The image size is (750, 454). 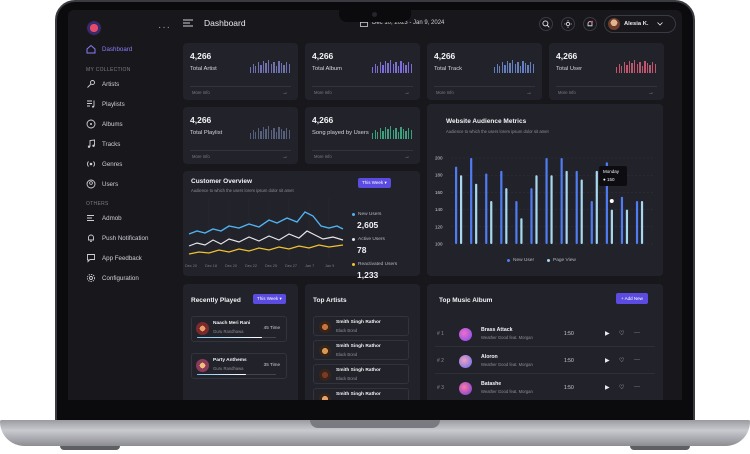 I want to click on legend-new-user: New User, so click(x=520, y=260).